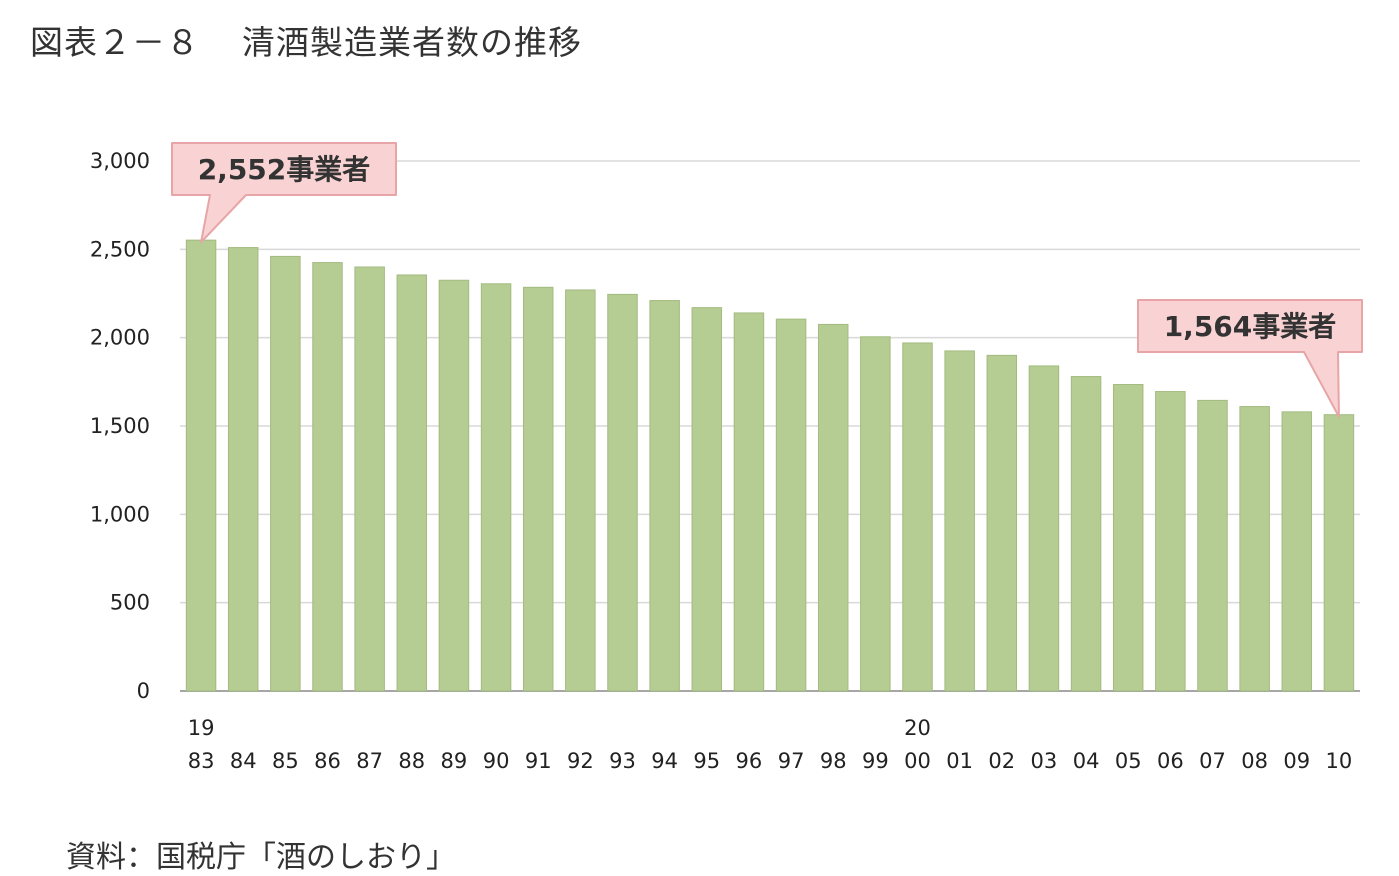 The width and height of the screenshot is (1399, 876). I want to click on x-tick-label: 84, so click(243, 761).